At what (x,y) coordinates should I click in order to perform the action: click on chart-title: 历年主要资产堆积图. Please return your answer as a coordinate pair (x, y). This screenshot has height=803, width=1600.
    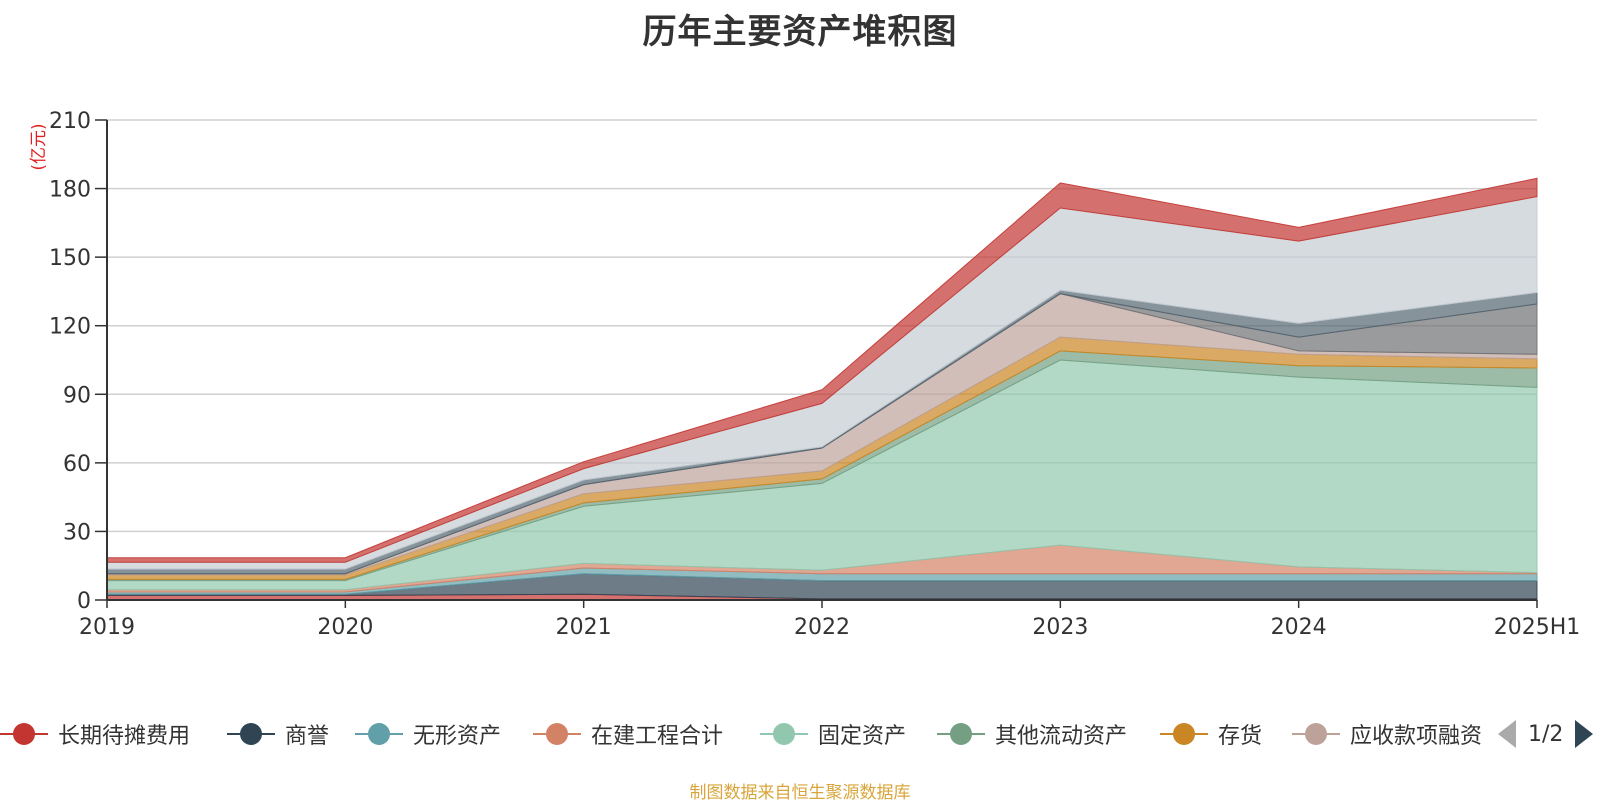
    Looking at the image, I should click on (800, 32).